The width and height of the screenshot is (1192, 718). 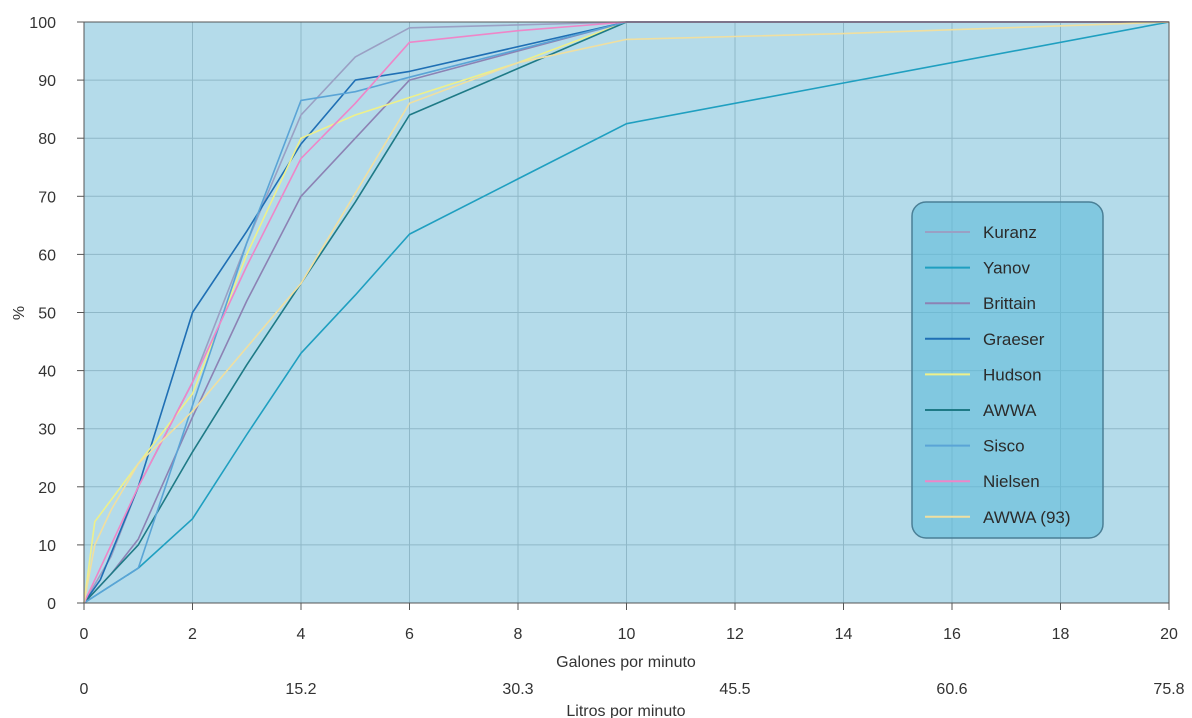 I want to click on y-tick-label: 80, so click(x=47, y=139).